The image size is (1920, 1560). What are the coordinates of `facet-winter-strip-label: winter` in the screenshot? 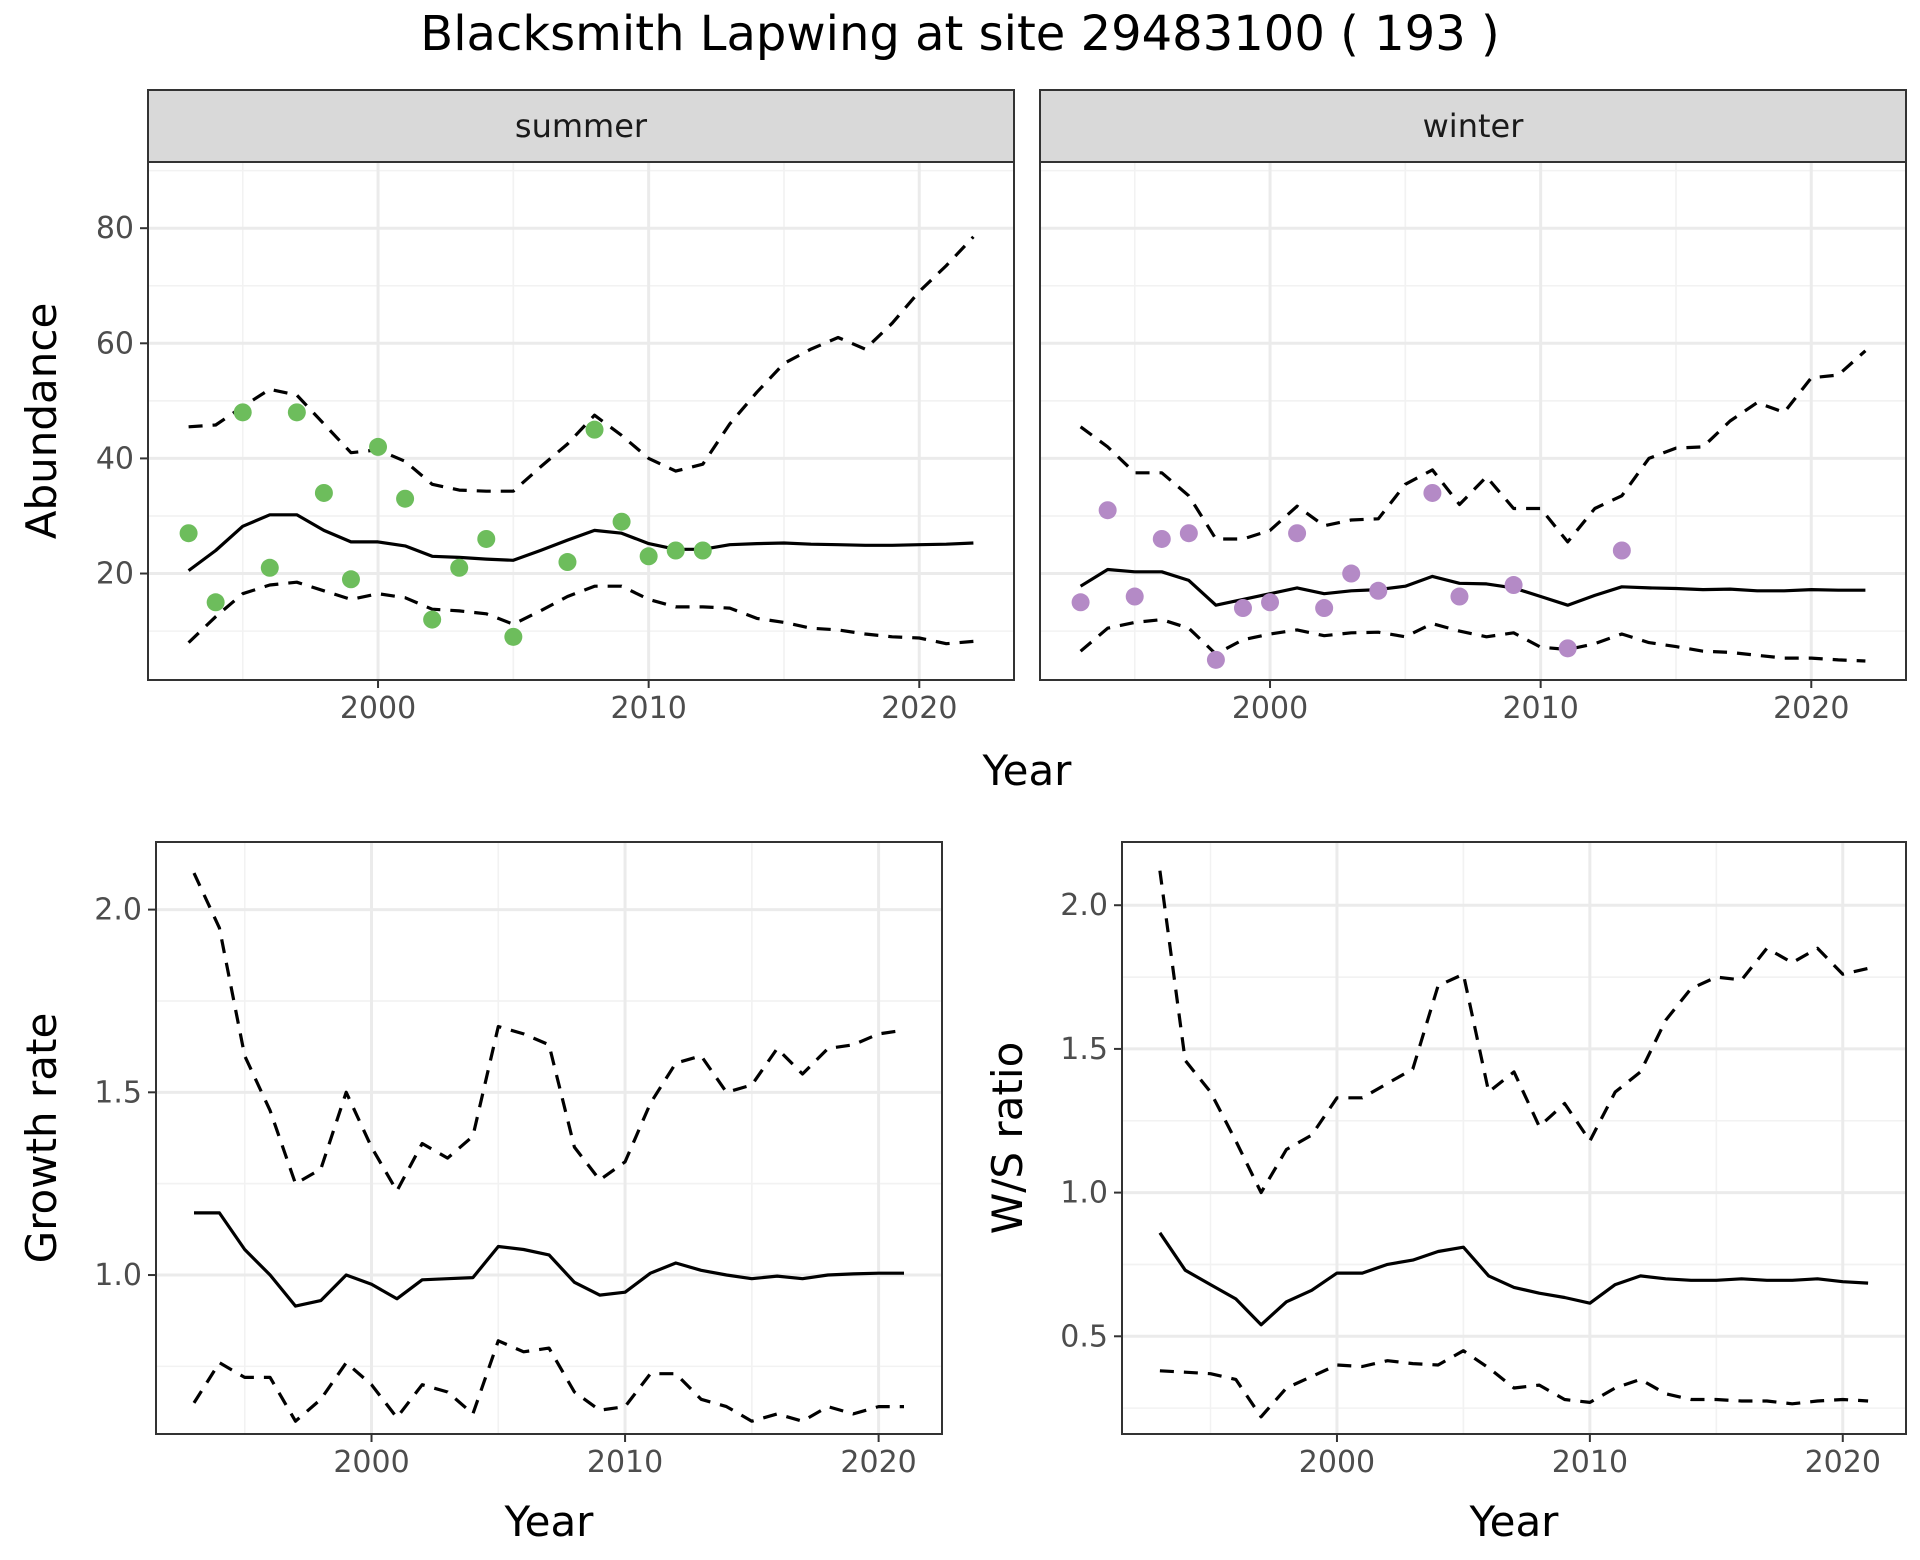 It's located at (1474, 126).